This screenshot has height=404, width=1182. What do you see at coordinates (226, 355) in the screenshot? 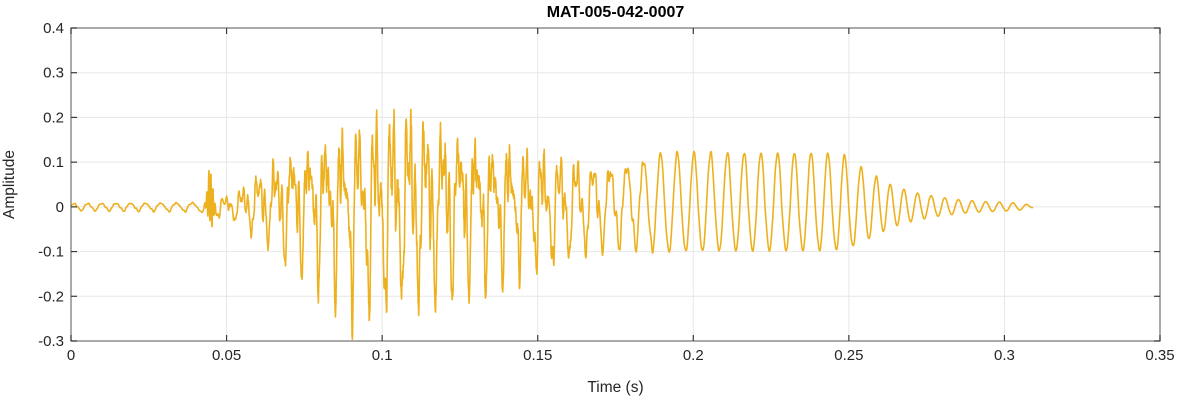
I see `x-tick-label: 0.05` at bounding box center [226, 355].